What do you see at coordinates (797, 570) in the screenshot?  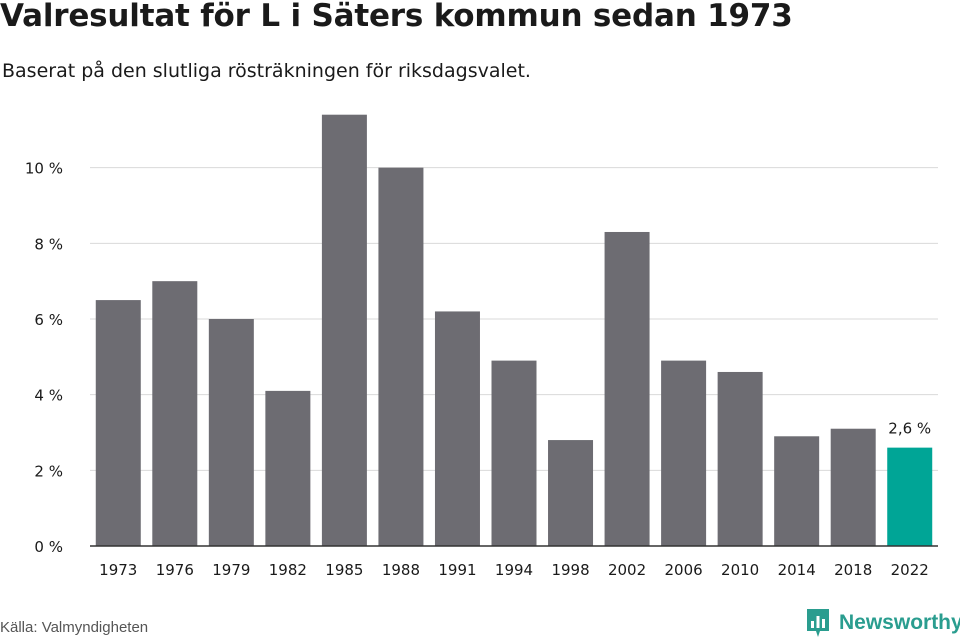 I see `x-tick-label: 2014` at bounding box center [797, 570].